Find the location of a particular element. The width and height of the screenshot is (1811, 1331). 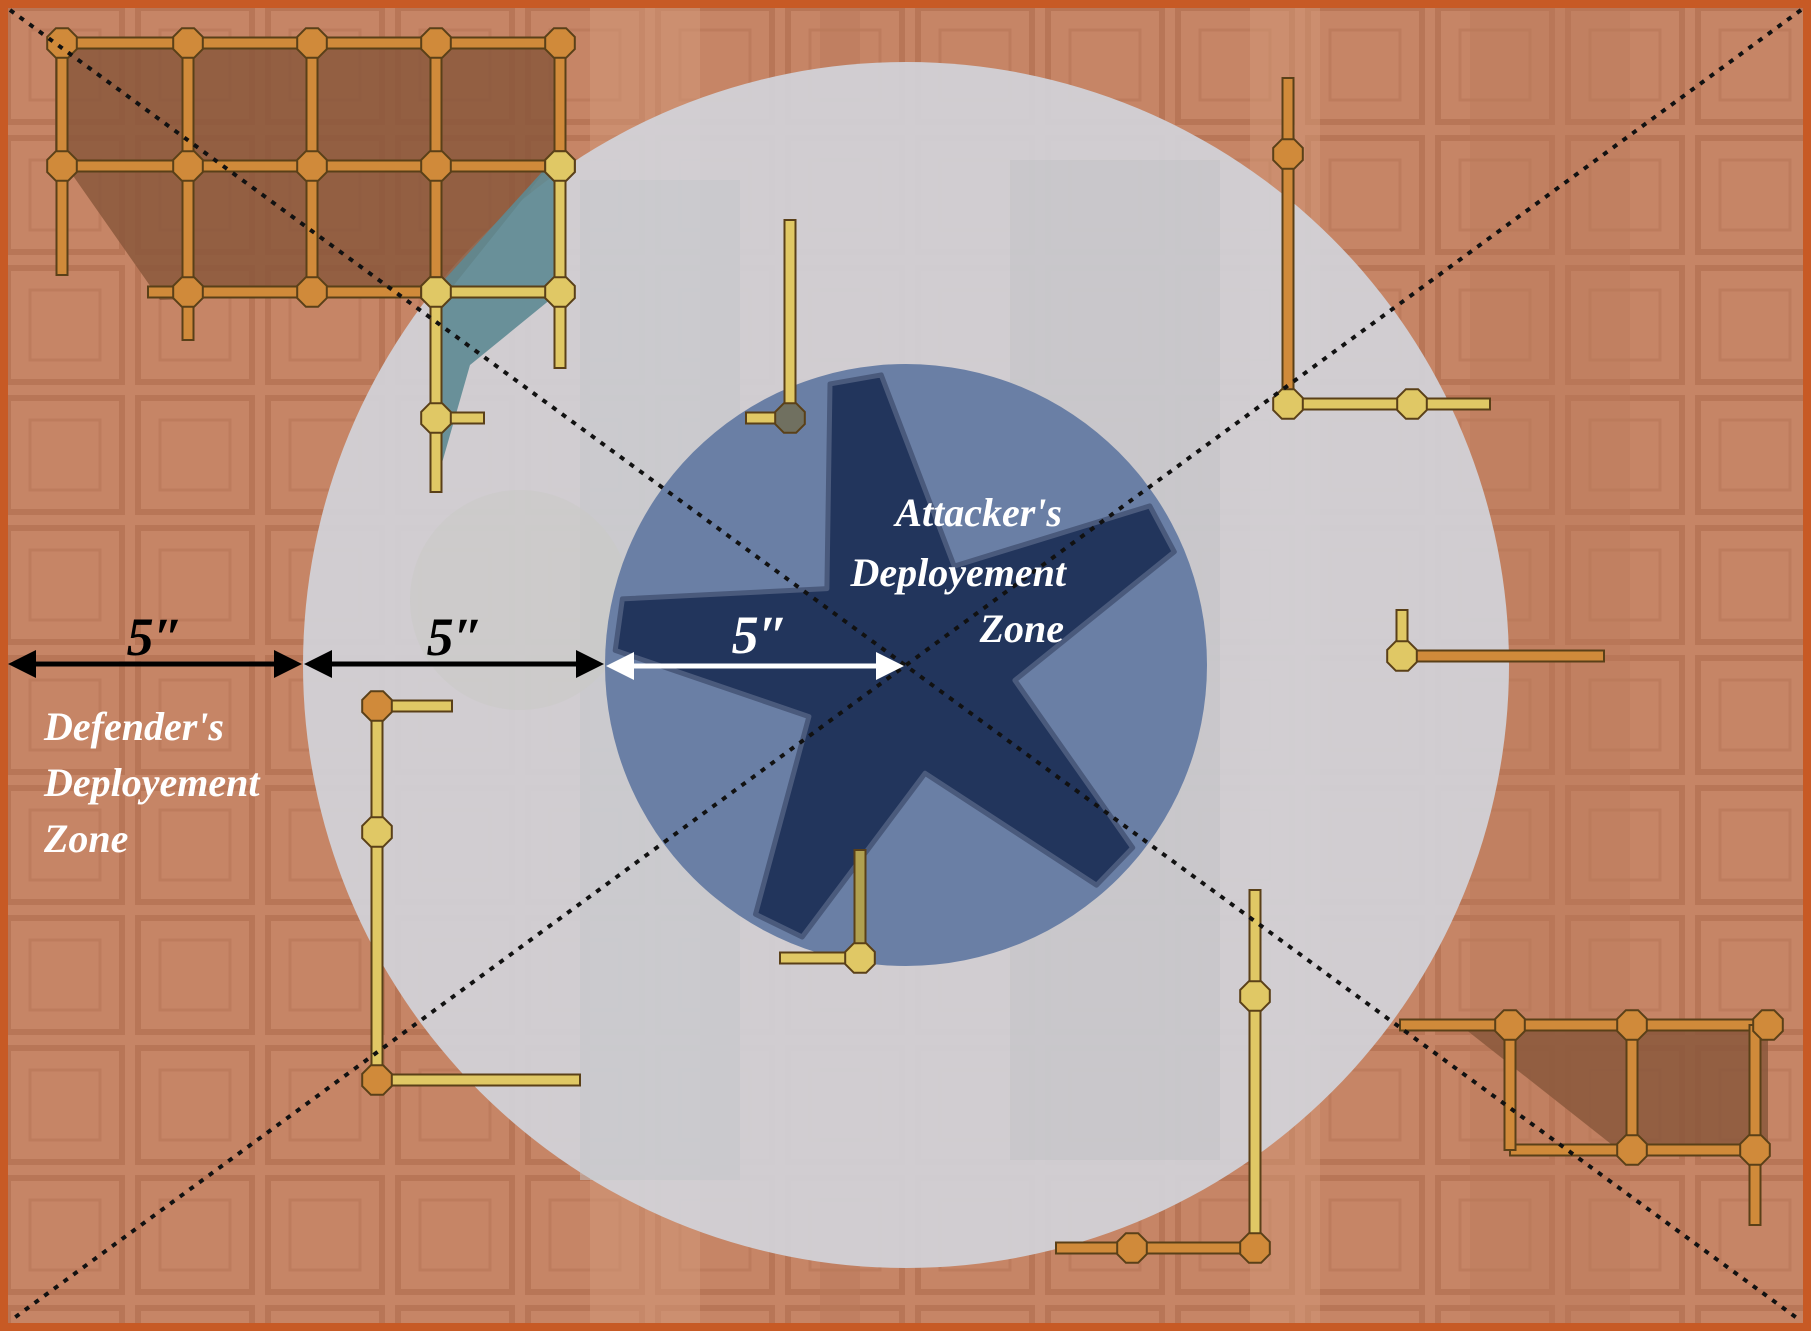

defender-label-line-3: Zone is located at coordinates (85, 838).